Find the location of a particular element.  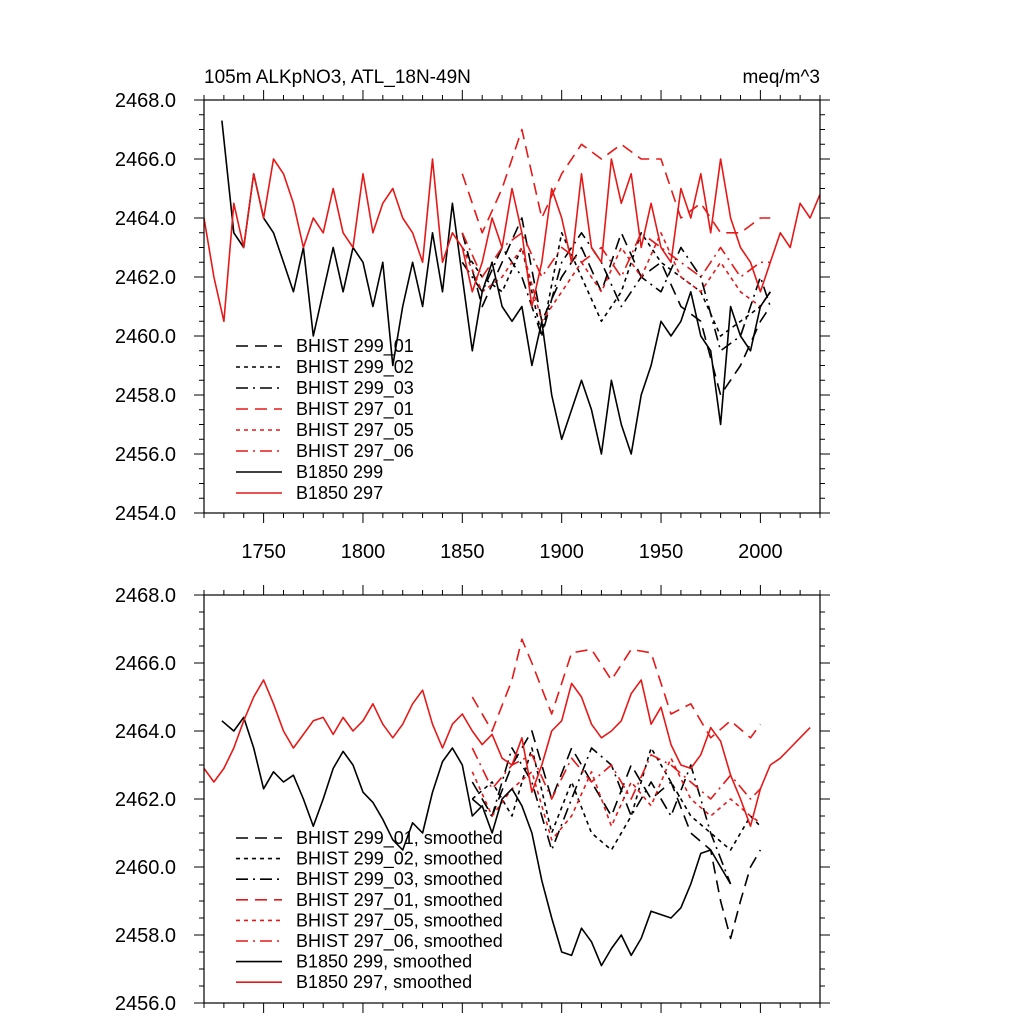

x-tick-label: 1950 is located at coordinates (661, 552).